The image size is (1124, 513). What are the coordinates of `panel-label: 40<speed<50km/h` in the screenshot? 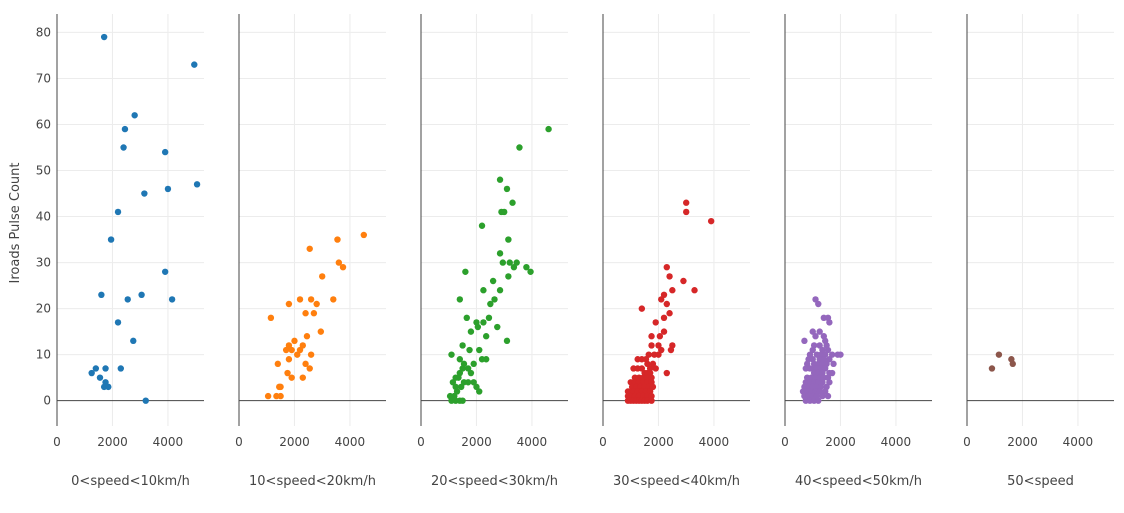 It's located at (858, 481).